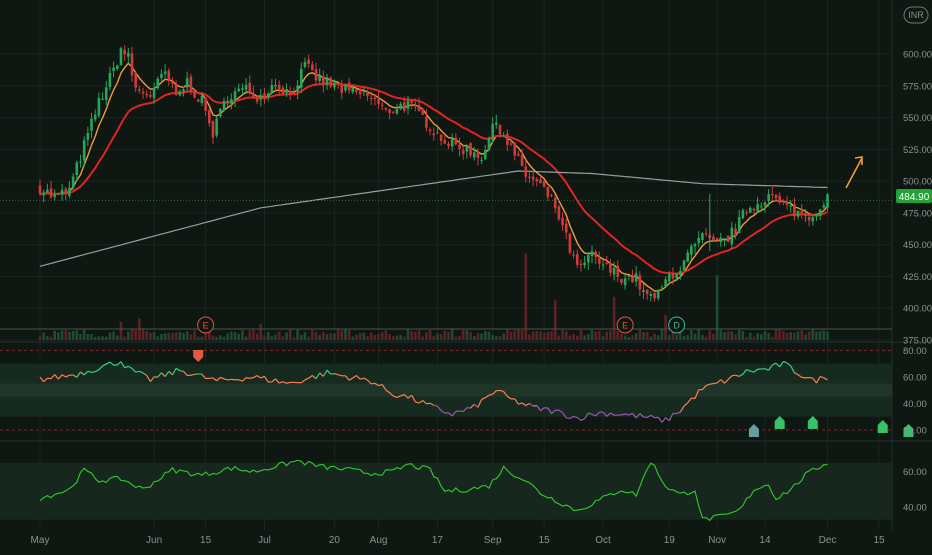 The height and width of the screenshot is (555, 932). What do you see at coordinates (677, 325) in the screenshot?
I see `event-badge: D` at bounding box center [677, 325].